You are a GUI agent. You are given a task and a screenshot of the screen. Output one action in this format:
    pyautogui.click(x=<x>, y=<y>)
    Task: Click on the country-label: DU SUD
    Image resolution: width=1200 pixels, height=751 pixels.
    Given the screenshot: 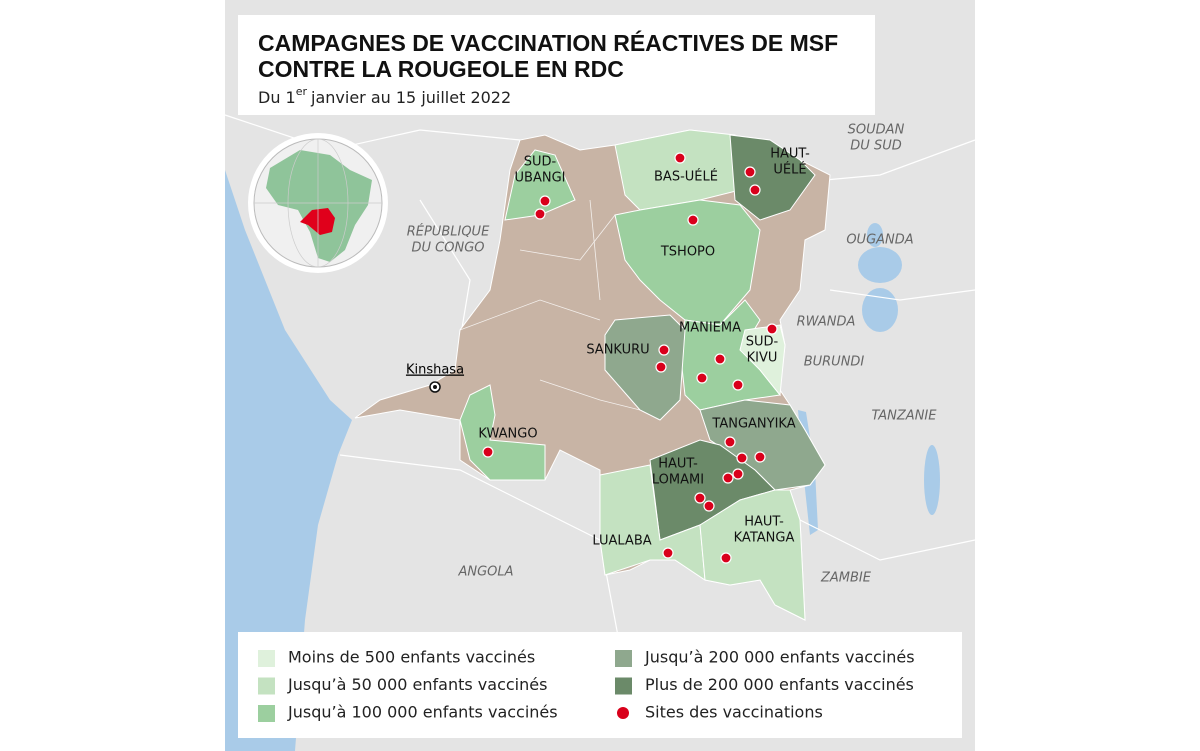 What is the action you would take?
    pyautogui.click(x=875, y=146)
    